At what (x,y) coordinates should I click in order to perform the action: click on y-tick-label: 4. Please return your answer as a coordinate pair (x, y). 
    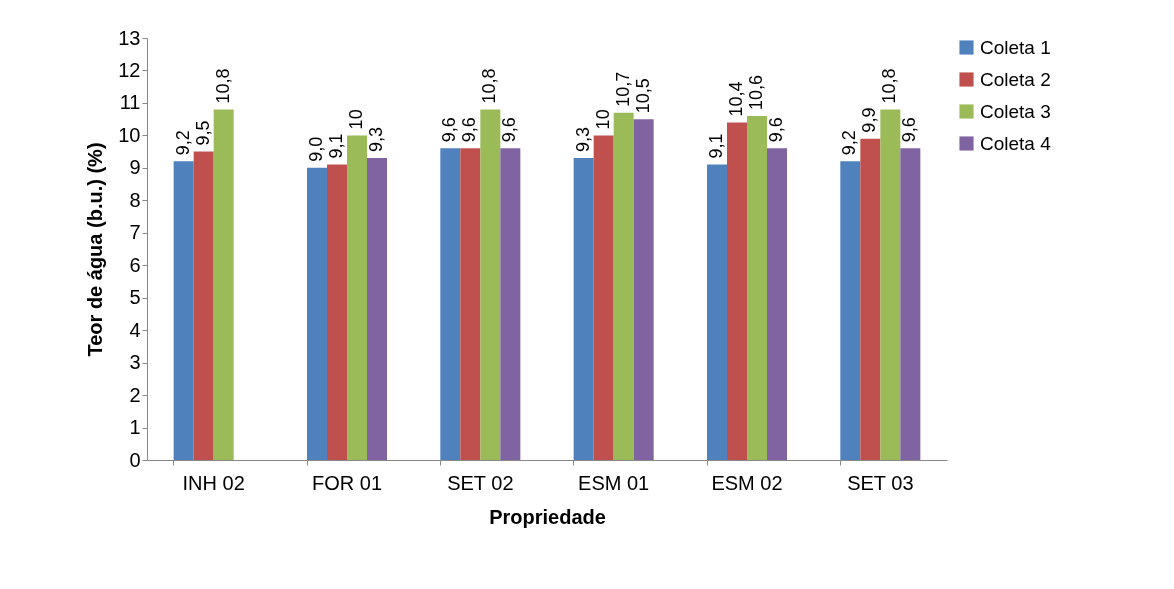
    Looking at the image, I should click on (135, 329).